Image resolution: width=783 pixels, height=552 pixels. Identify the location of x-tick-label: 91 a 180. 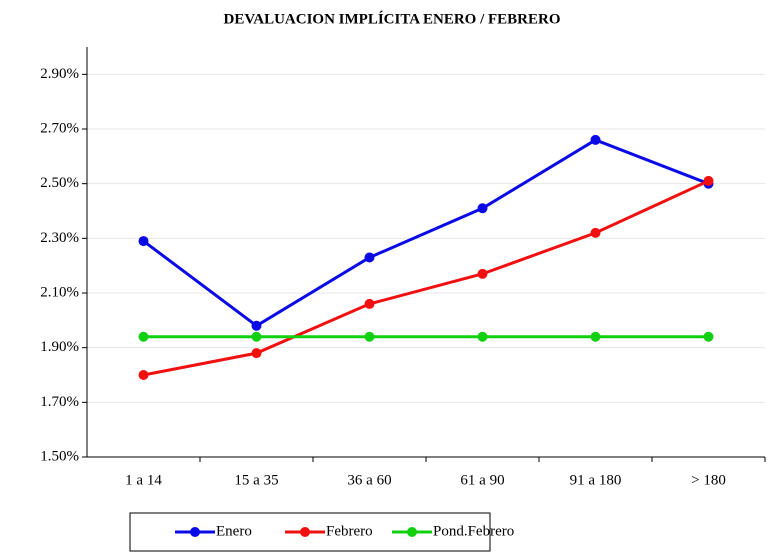
(596, 480).